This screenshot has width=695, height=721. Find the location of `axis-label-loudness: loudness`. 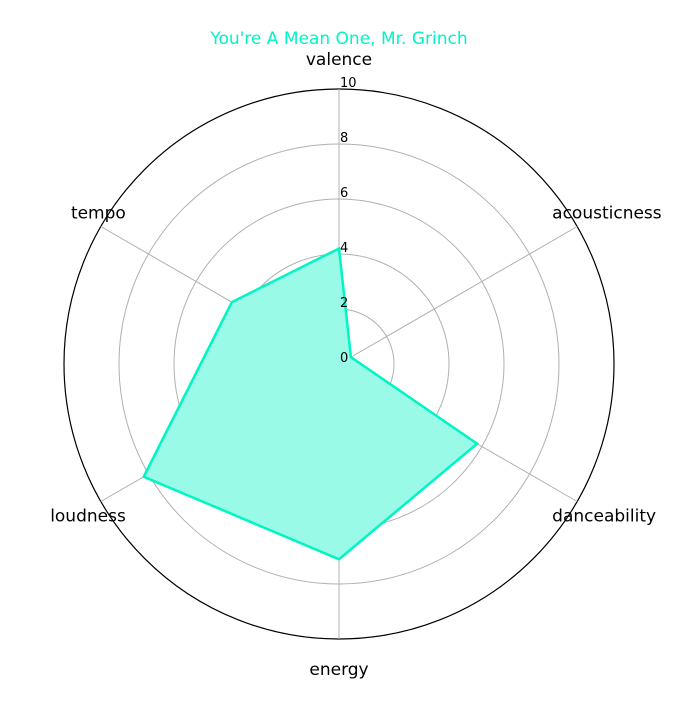

axis-label-loudness: loudness is located at coordinates (88, 517).